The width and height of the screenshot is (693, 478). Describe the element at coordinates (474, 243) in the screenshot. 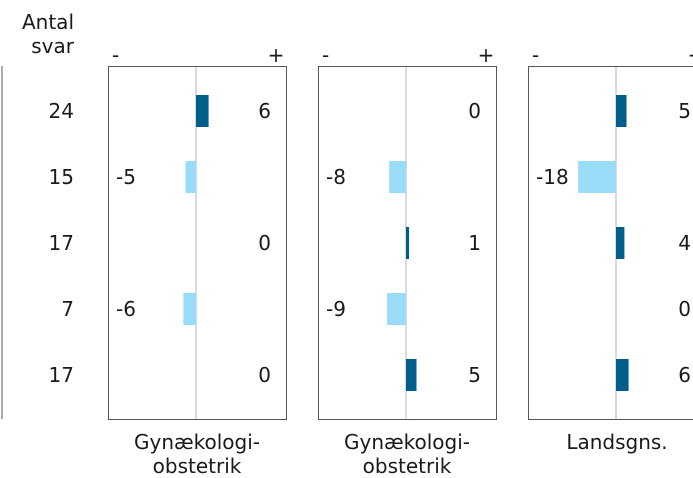

I see `value-label: 1` at that location.